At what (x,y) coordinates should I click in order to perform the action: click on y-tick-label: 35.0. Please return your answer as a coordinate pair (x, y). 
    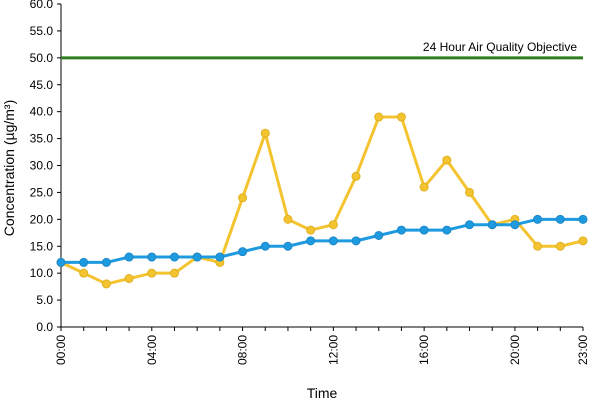
    Looking at the image, I should click on (42, 139).